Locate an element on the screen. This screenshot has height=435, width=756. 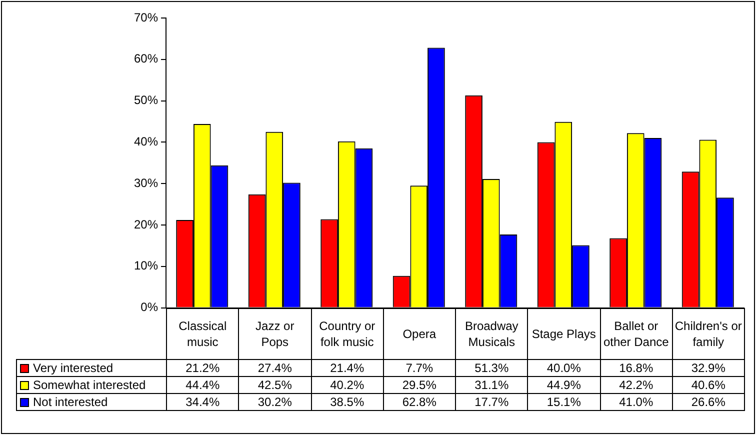
x-tick-label: Stage Plays is located at coordinates (564, 334).